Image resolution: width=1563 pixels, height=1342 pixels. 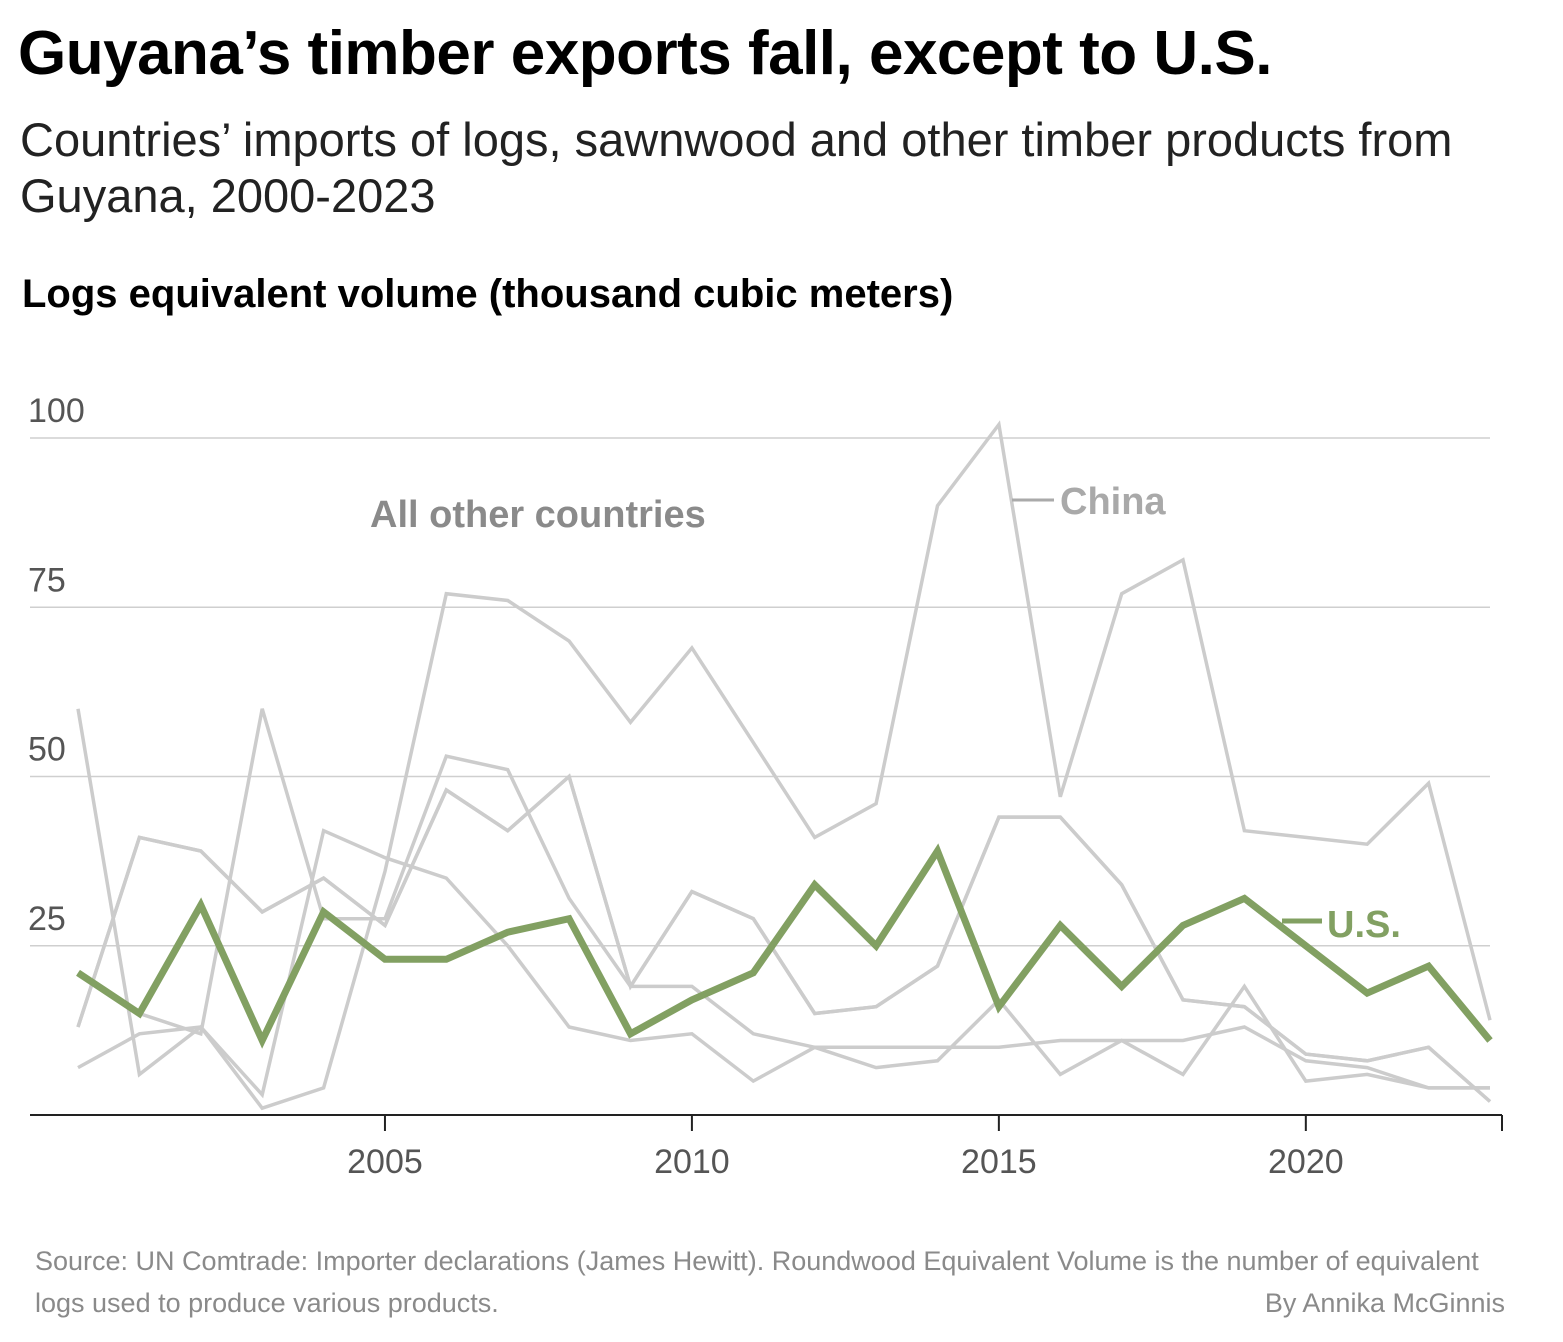 What do you see at coordinates (385, 1162) in the screenshot?
I see `x-tick-label: 2005` at bounding box center [385, 1162].